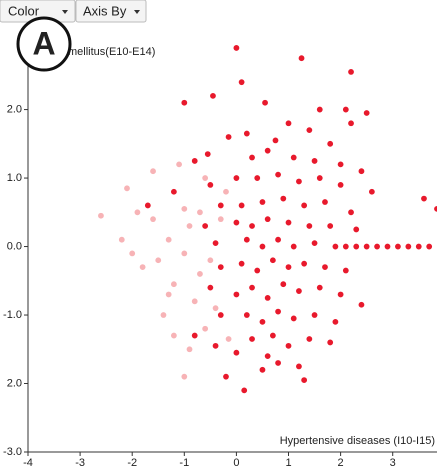 The width and height of the screenshot is (437, 467). Describe the element at coordinates (14, 109) in the screenshot. I see `y-tick-label: 2.0` at that location.